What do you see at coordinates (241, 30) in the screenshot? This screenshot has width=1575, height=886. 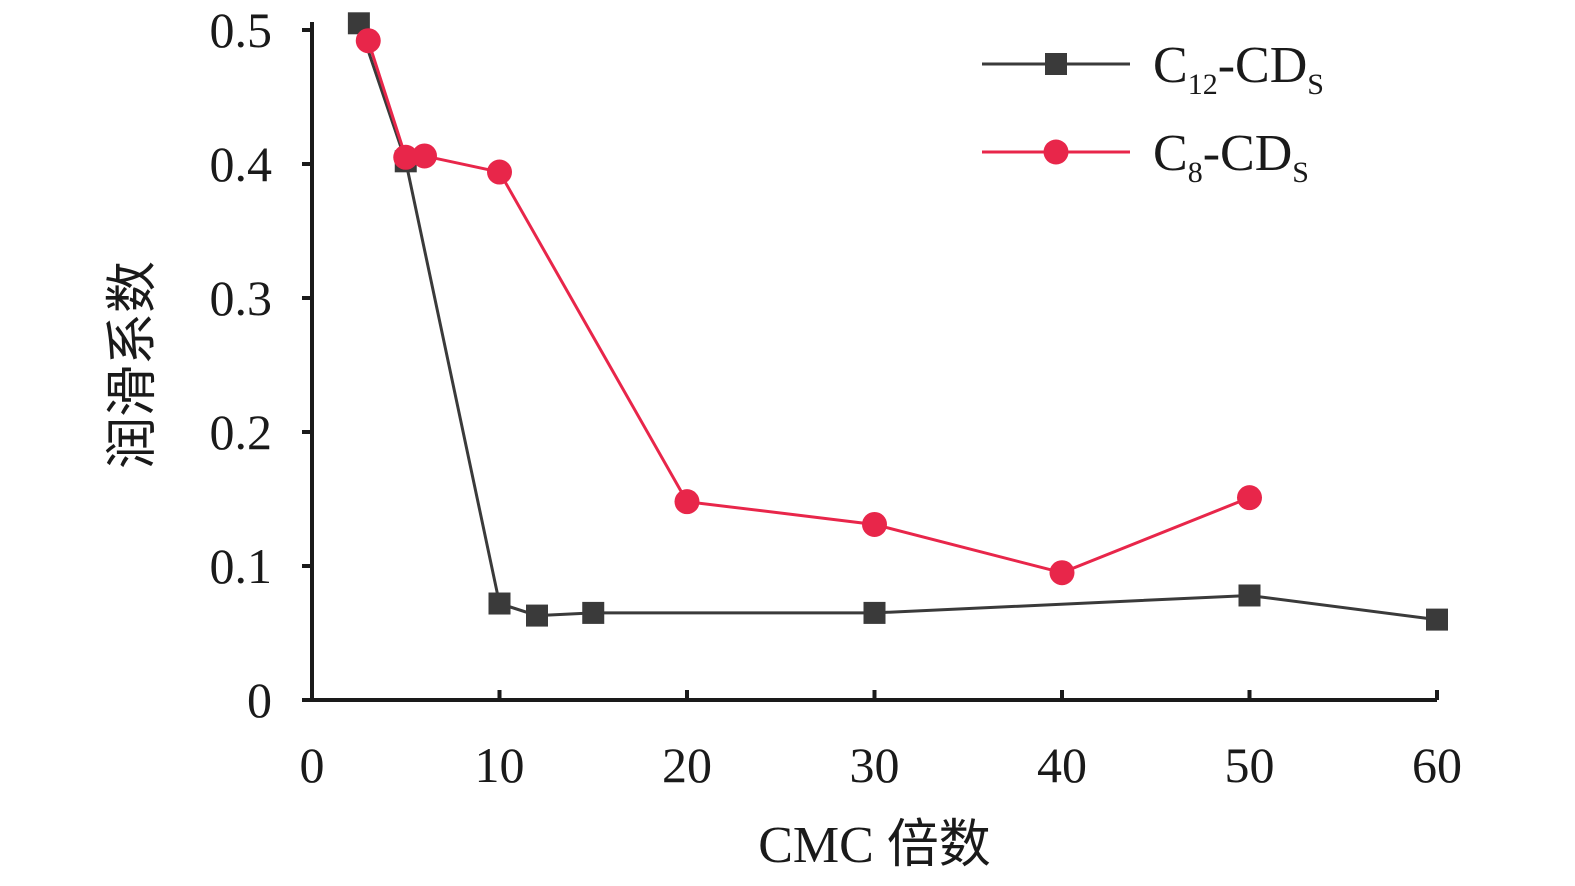 I see `y-tick-label: 0.5` at bounding box center [241, 30].